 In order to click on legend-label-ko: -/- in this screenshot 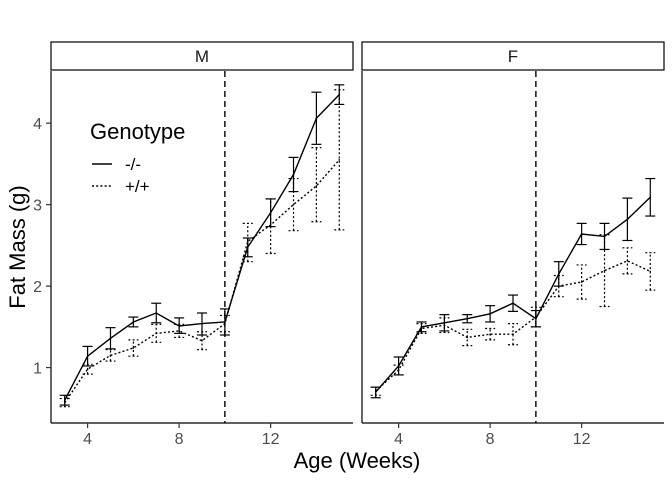, I will do `click(133, 164)`.